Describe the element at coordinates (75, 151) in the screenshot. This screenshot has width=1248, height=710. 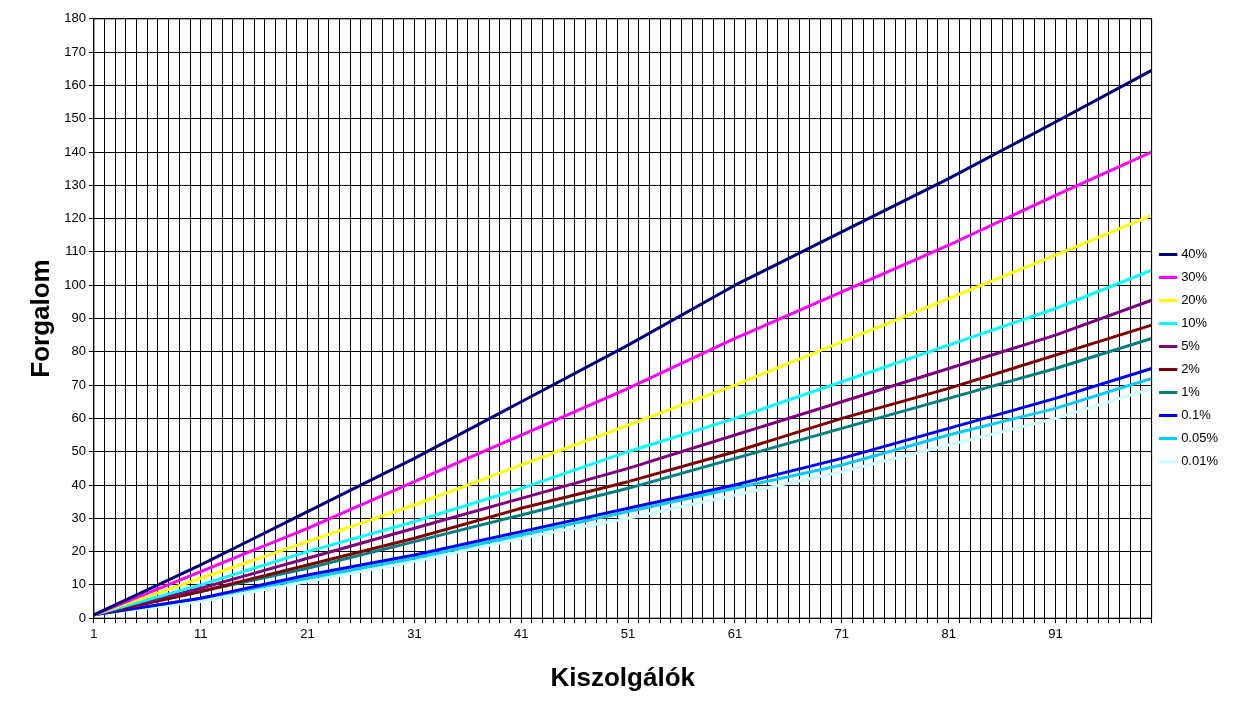
I see `y-tick-label: 140` at that location.